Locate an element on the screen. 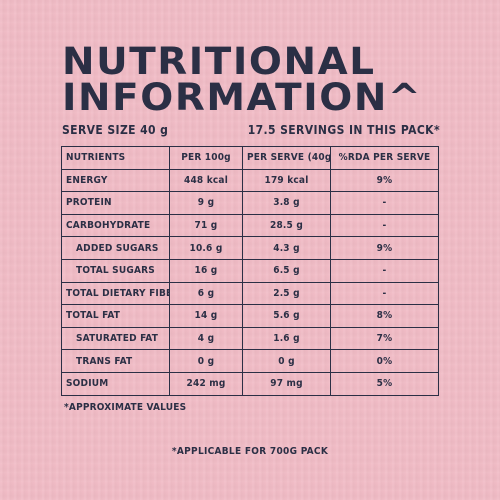  table-row: TRANS FAT 0 g 0 g 0% is located at coordinates (250, 361).